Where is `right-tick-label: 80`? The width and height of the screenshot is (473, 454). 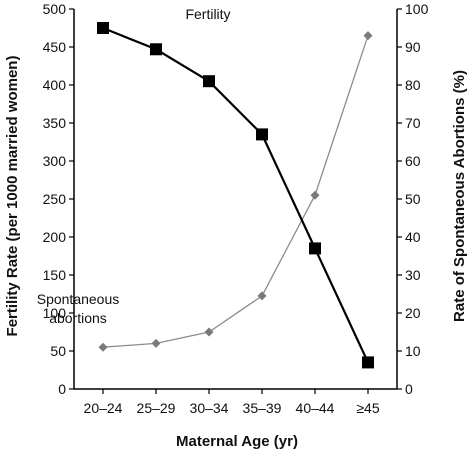
right-tick-label: 80 is located at coordinates (413, 85).